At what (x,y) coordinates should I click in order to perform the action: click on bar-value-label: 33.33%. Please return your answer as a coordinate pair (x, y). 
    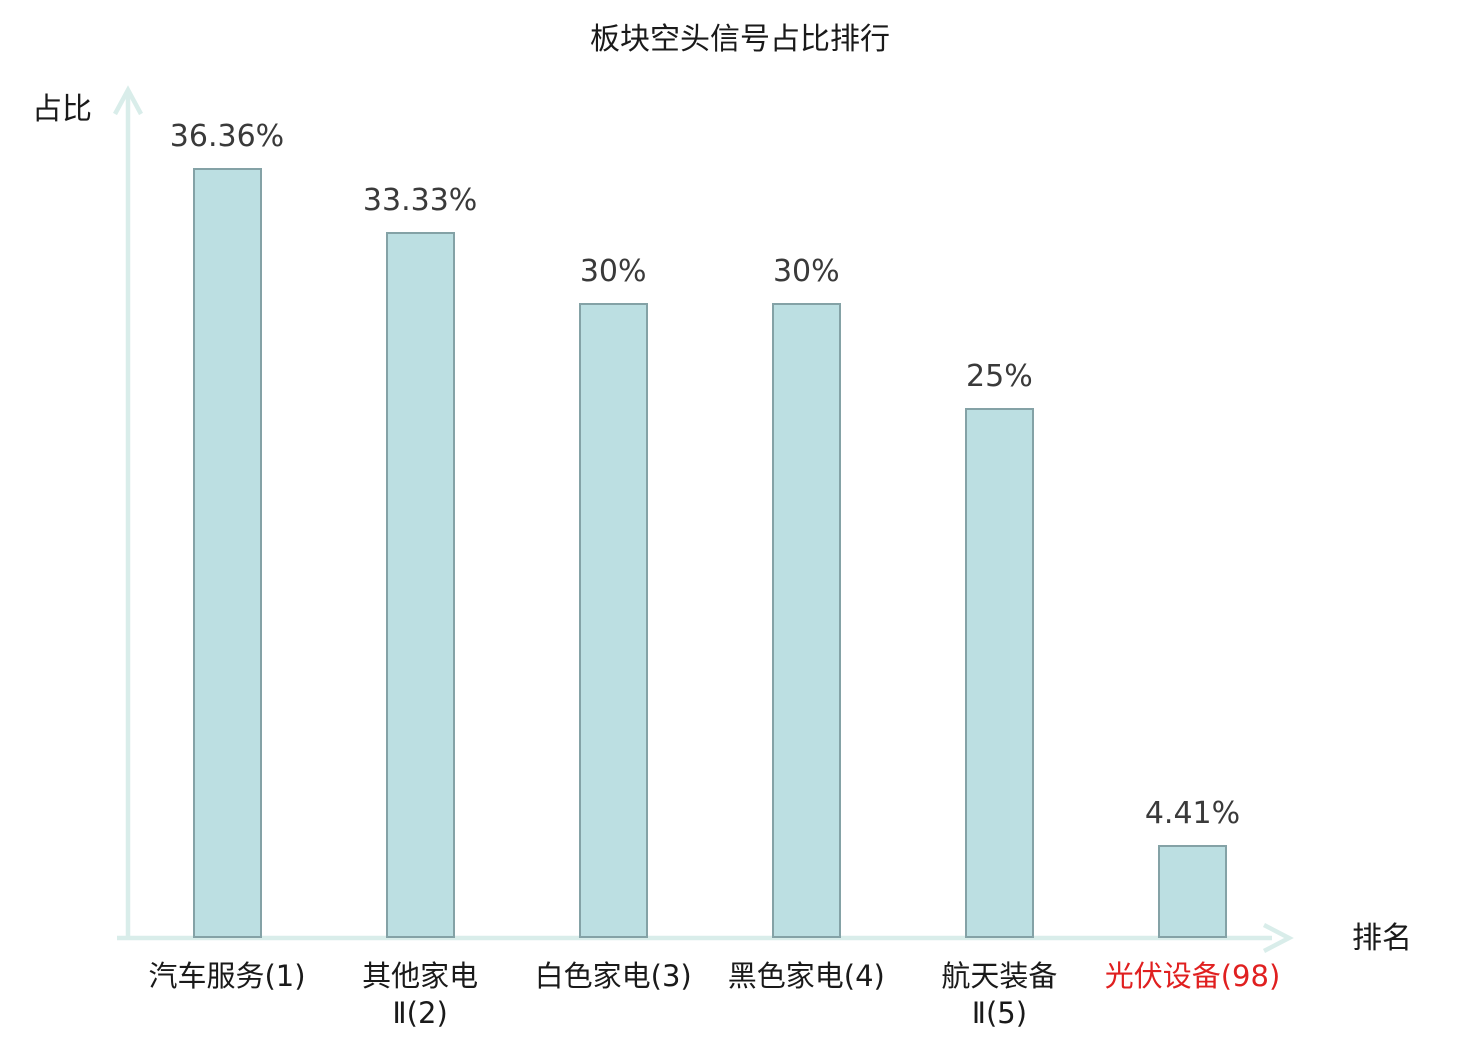
    Looking at the image, I should click on (420, 200).